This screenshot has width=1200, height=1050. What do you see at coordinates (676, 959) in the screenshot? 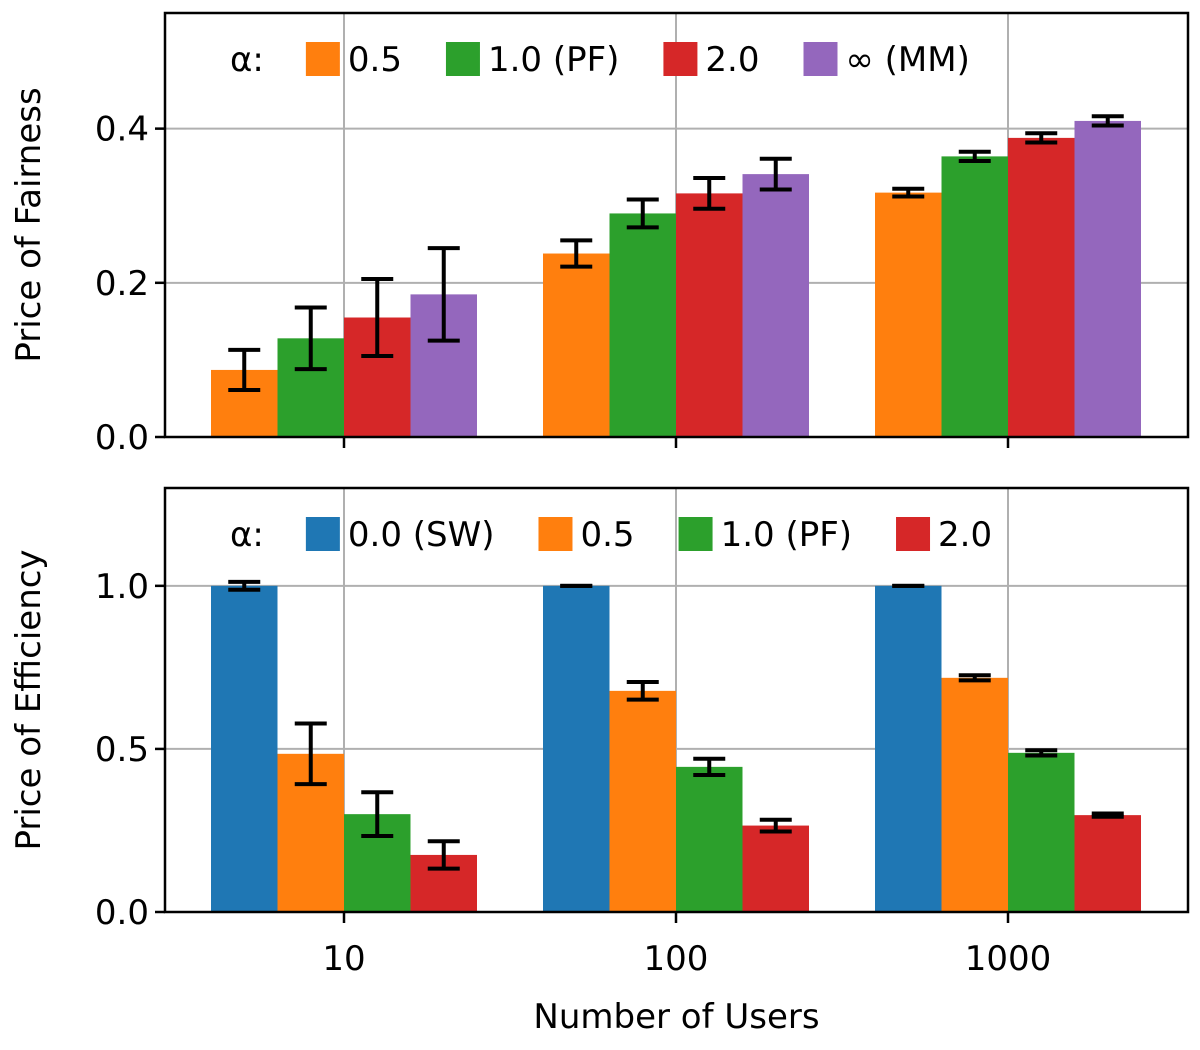
I see `x-tick-label: 100` at bounding box center [676, 959].